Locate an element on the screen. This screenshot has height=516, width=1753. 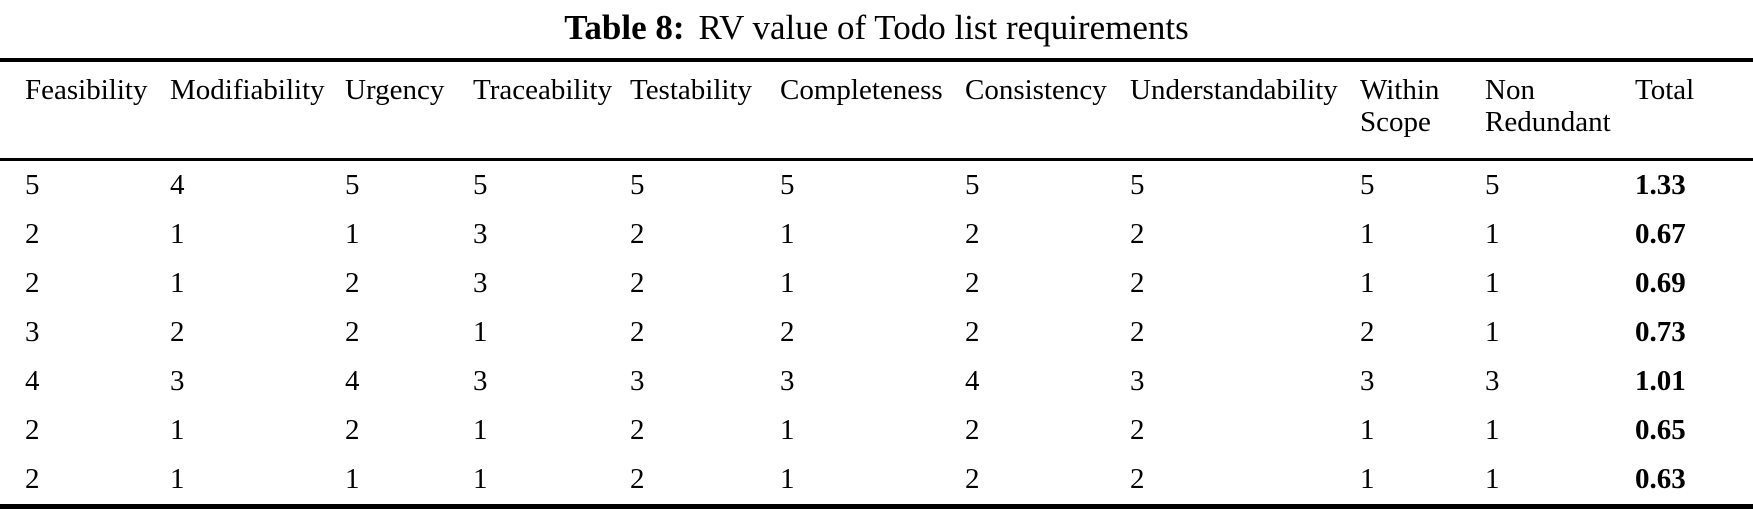
column-header-total: Total is located at coordinates (1694, 110).